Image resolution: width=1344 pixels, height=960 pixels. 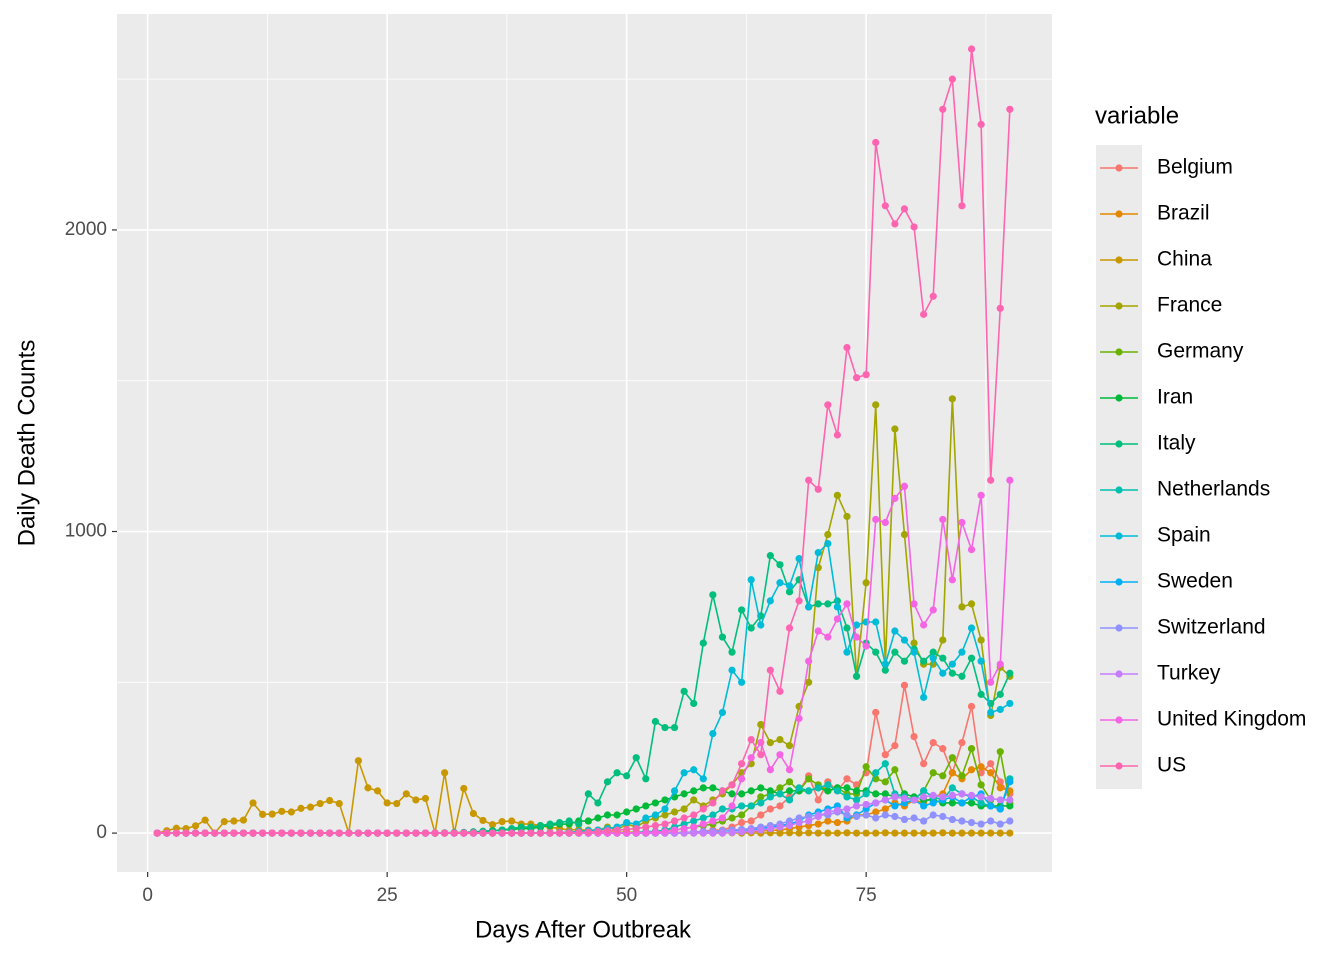 I want to click on legend-label: Sweden, so click(x=1195, y=581).